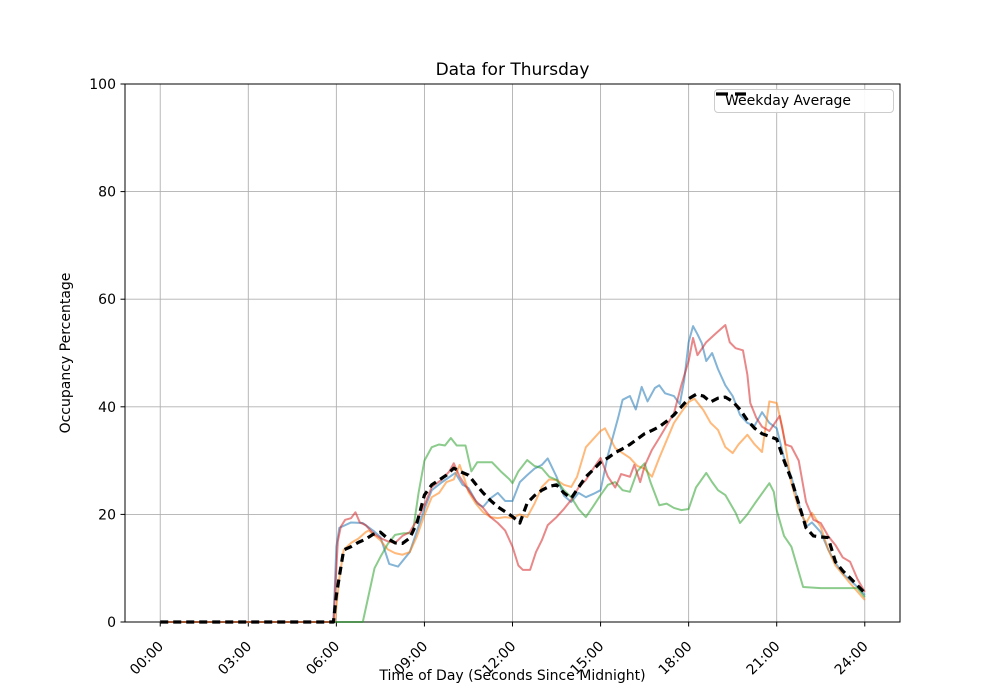  Describe the element at coordinates (102, 85) in the screenshot. I see `y-tick-label: 100` at that location.